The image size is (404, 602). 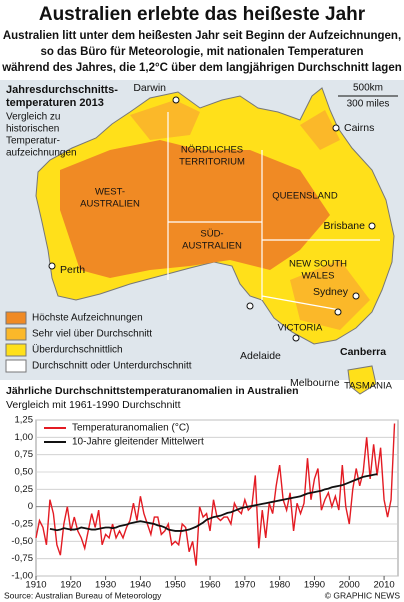 What do you see at coordinates (24, 489) in the screenshot?
I see `y-tick-label: 0,25` at bounding box center [24, 489].